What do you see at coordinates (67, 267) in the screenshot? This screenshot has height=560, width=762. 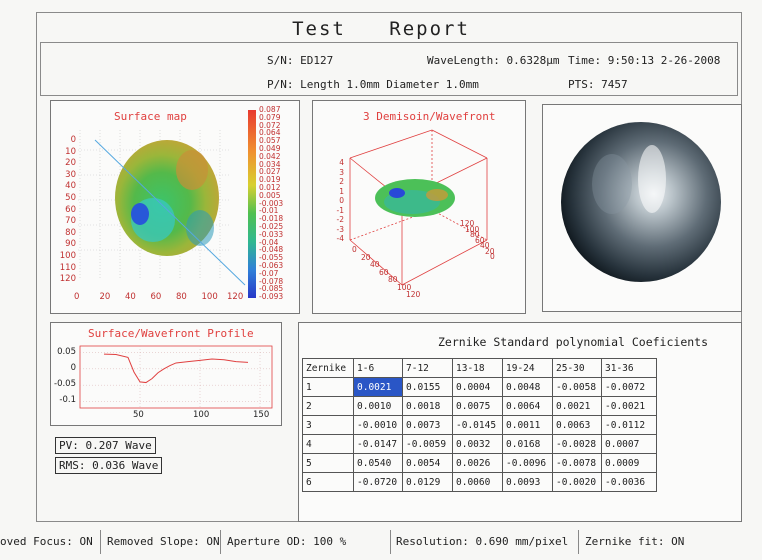 I see `y-tick-label: 110` at bounding box center [67, 267].